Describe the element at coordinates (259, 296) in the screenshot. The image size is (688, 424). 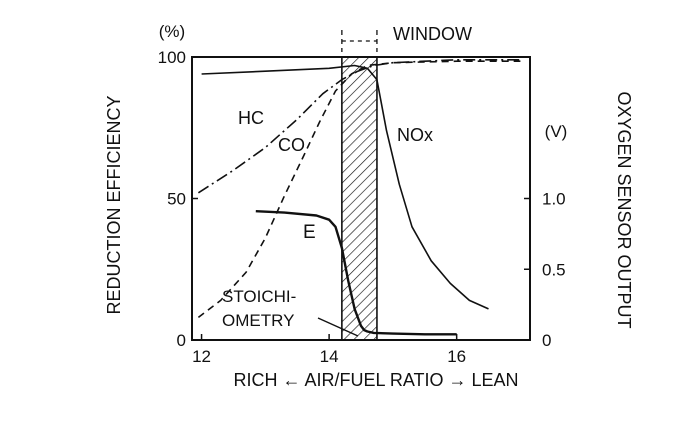
I see `stoichiometry-label-line1: STOICHI-` at that location.